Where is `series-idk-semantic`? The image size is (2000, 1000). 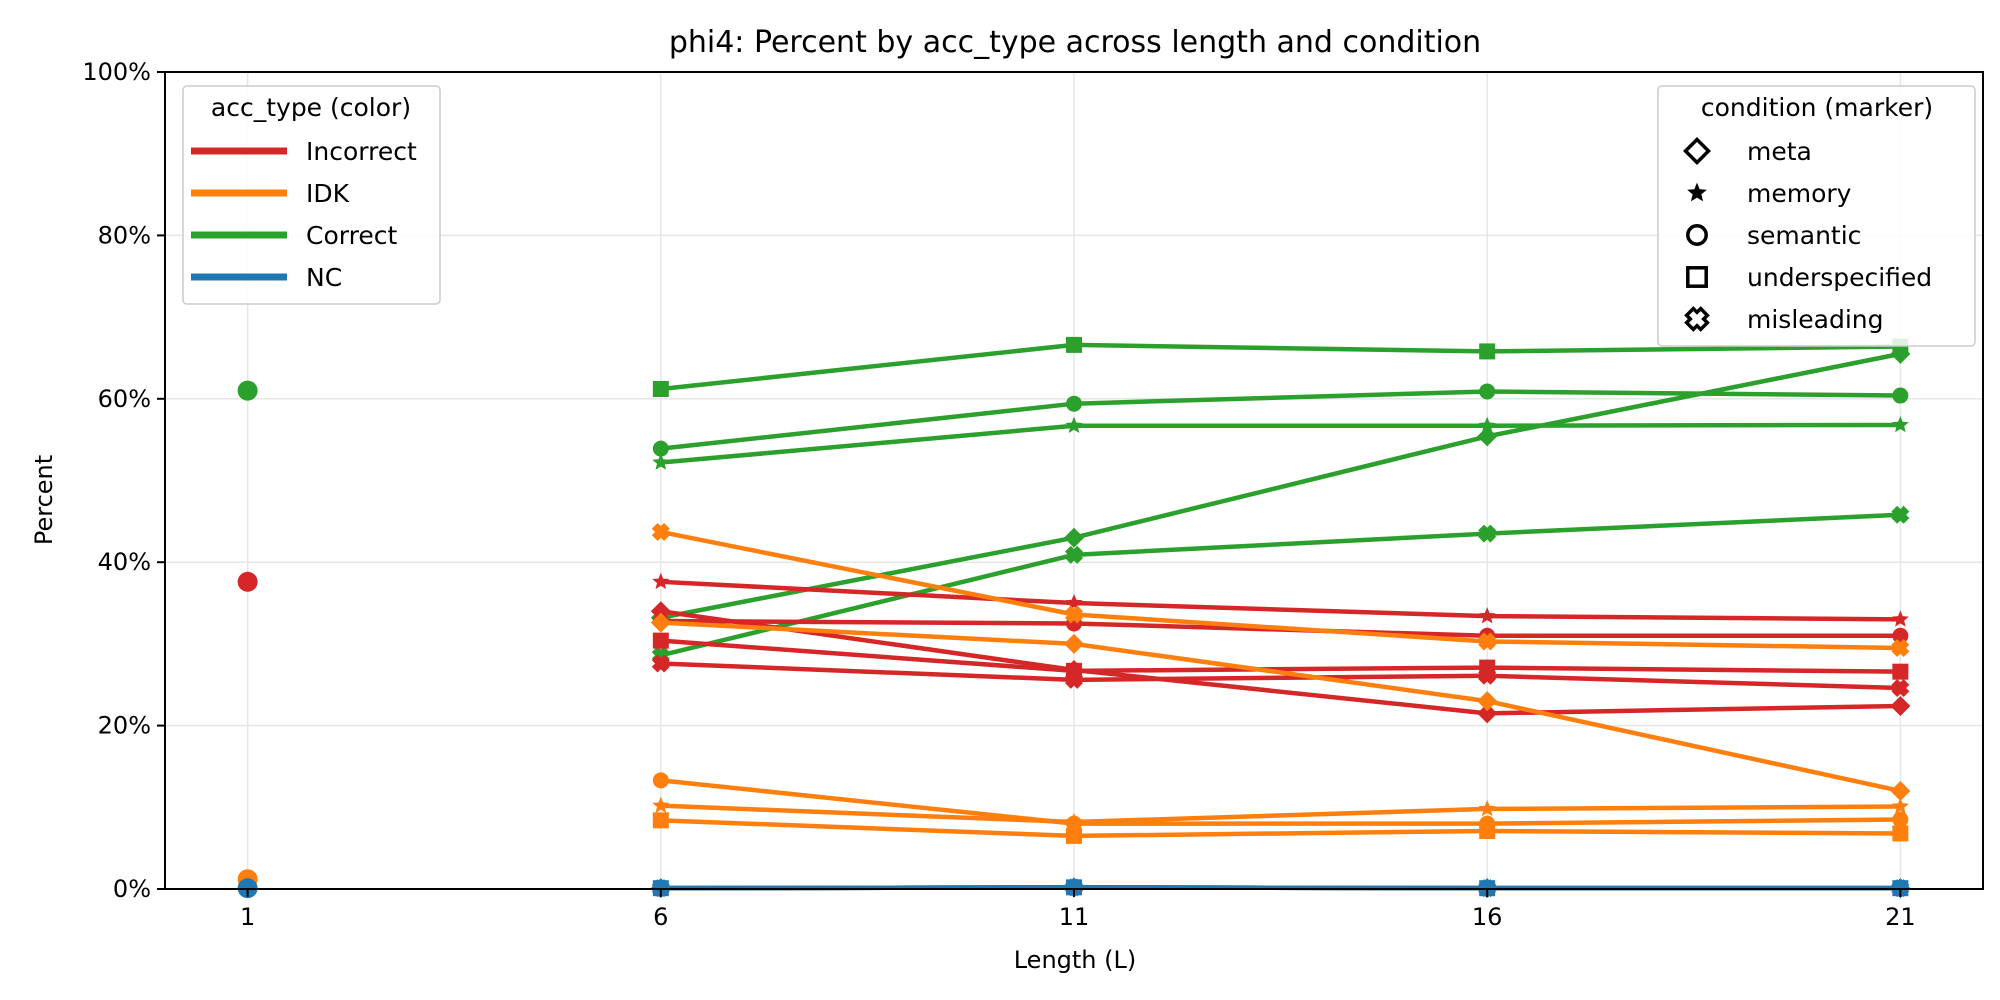
series-idk-semantic is located at coordinates (1280, 802).